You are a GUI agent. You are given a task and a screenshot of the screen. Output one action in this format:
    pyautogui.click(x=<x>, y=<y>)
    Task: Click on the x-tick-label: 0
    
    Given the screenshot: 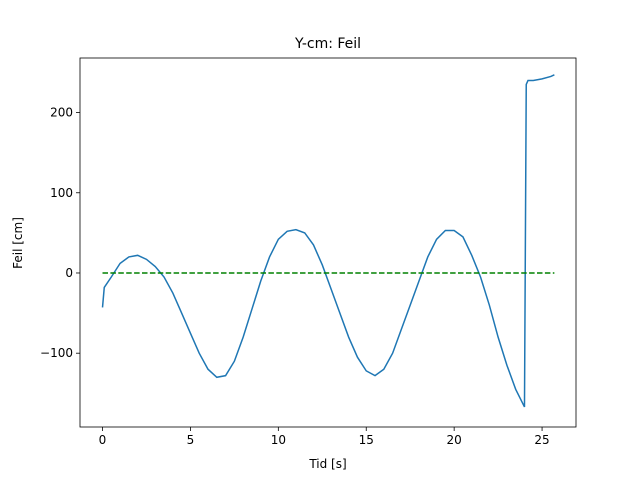 What is the action you would take?
    pyautogui.click(x=103, y=440)
    